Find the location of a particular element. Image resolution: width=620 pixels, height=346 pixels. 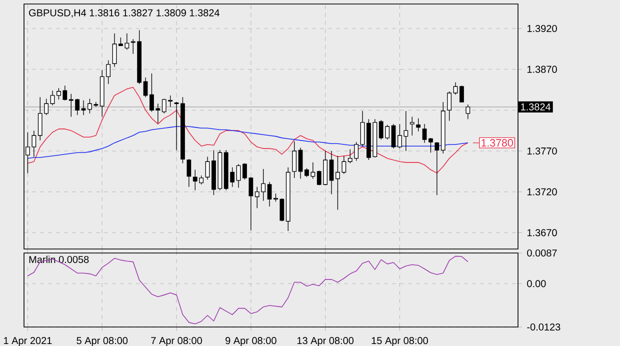

y-tick-label: 0.00 is located at coordinates (536, 284).